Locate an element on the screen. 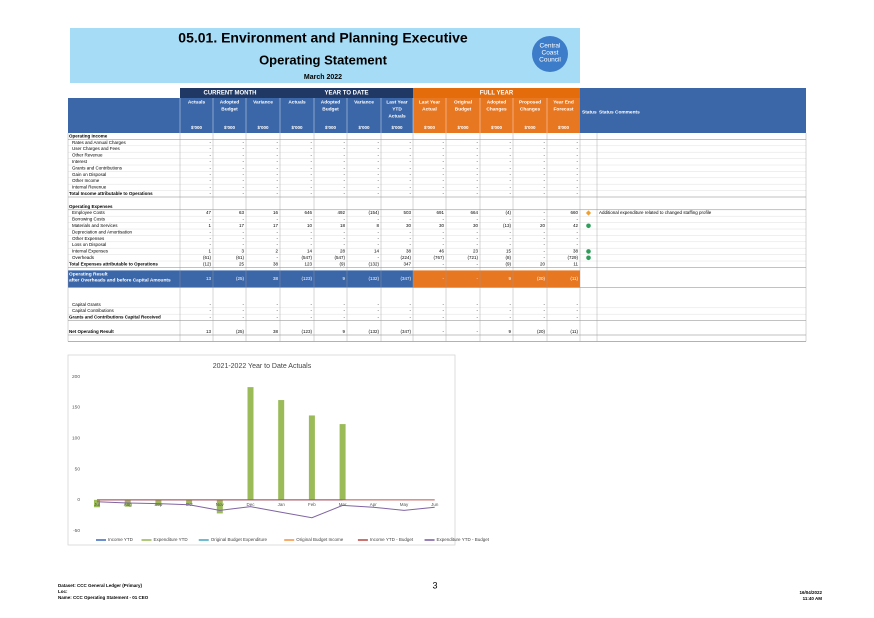  column-header: Original is located at coordinates (463, 102).